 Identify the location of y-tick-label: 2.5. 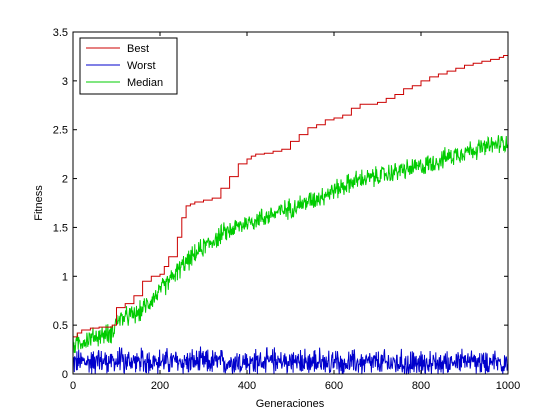
(60, 131).